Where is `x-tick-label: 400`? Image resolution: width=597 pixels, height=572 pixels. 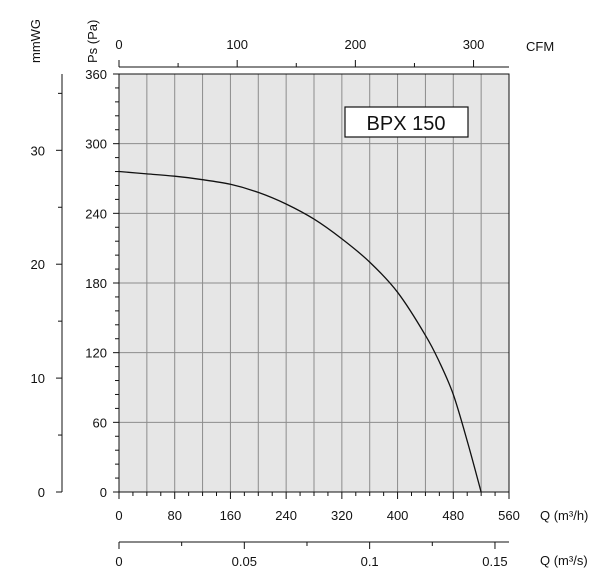 x-tick-label: 400 is located at coordinates (398, 515).